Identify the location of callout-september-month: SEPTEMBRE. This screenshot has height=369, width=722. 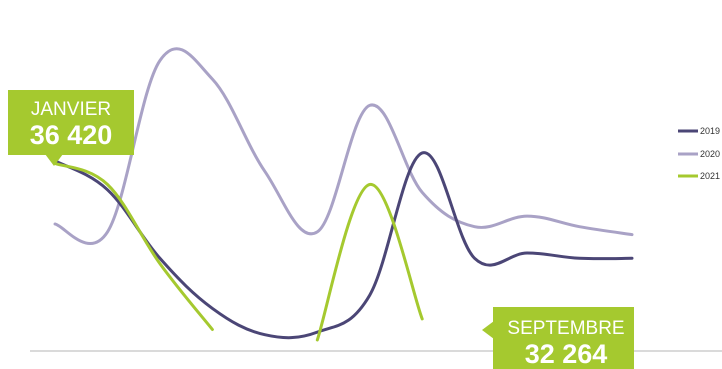
(565, 328).